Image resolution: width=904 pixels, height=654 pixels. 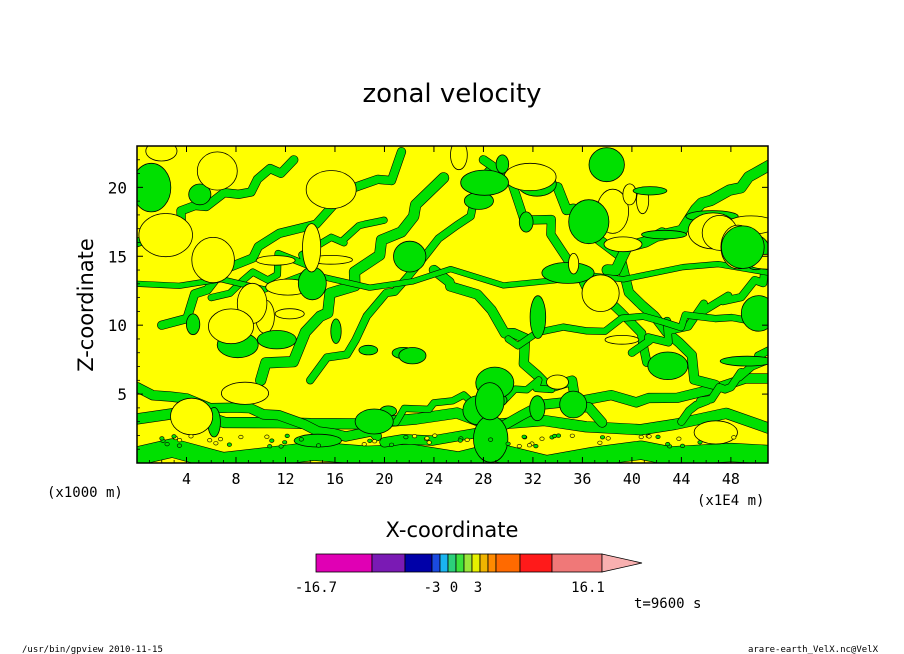 What do you see at coordinates (434, 479) in the screenshot?
I see `x-tick-label: 24` at bounding box center [434, 479].